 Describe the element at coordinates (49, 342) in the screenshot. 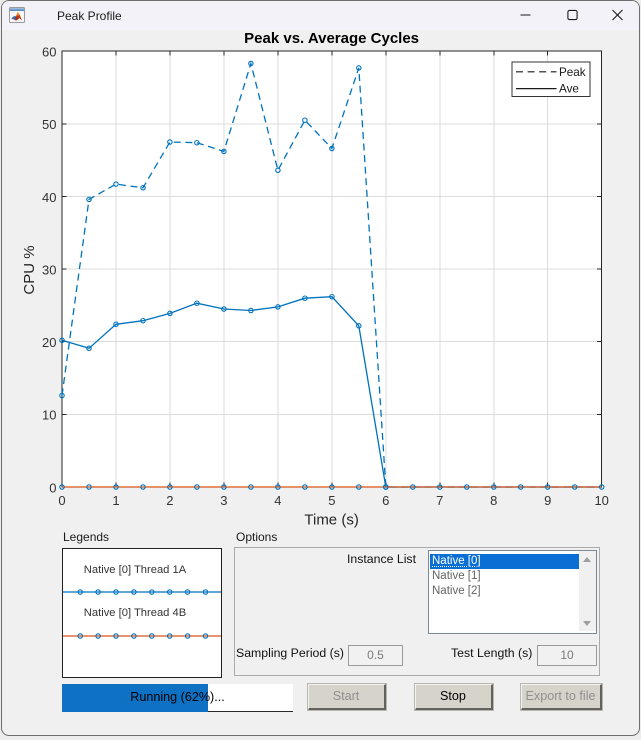

I see `svg-text: 20` at that location.